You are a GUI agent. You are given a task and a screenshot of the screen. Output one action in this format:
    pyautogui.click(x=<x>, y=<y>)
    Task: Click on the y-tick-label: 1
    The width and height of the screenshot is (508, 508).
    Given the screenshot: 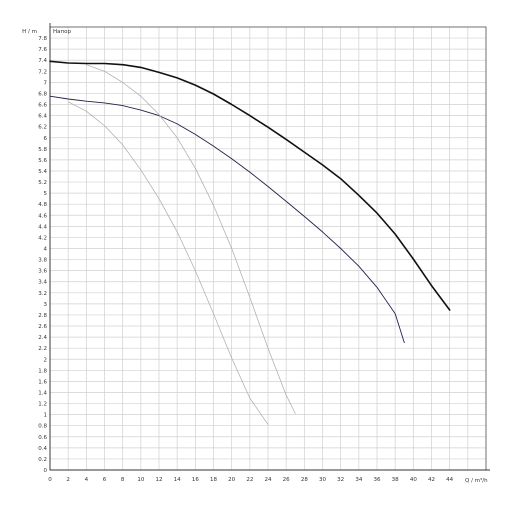 What is the action you would take?
    pyautogui.click(x=46, y=416)
    